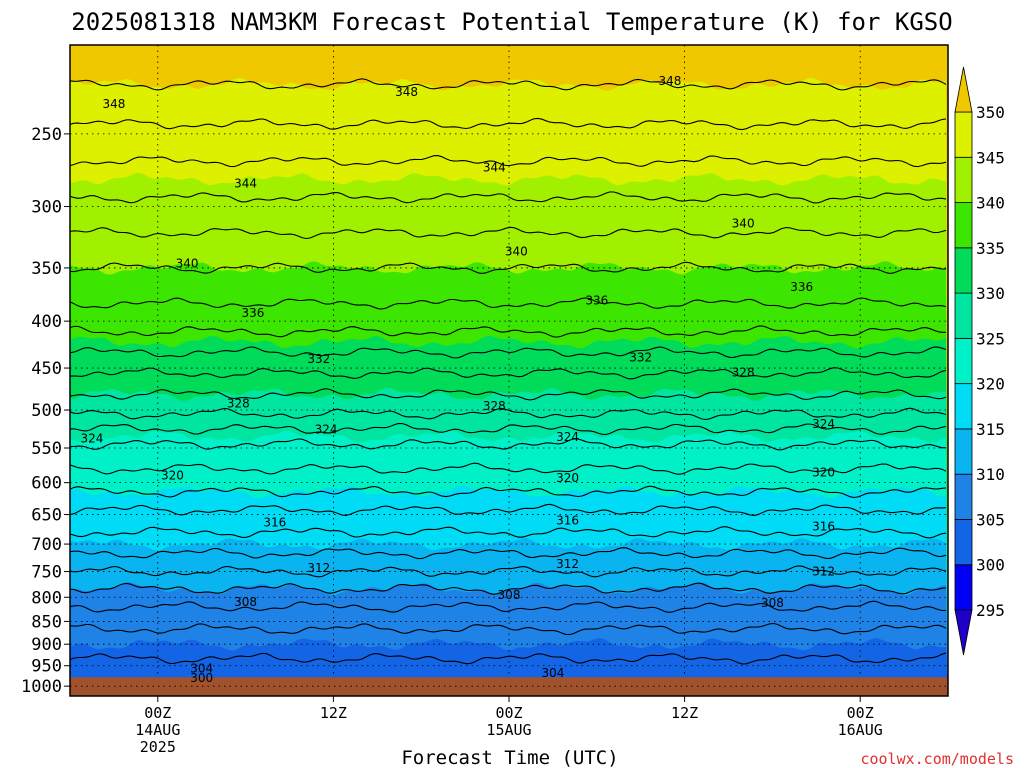  Describe the element at coordinates (508, 352) in the screenshot. I see `contour-334k` at that location.